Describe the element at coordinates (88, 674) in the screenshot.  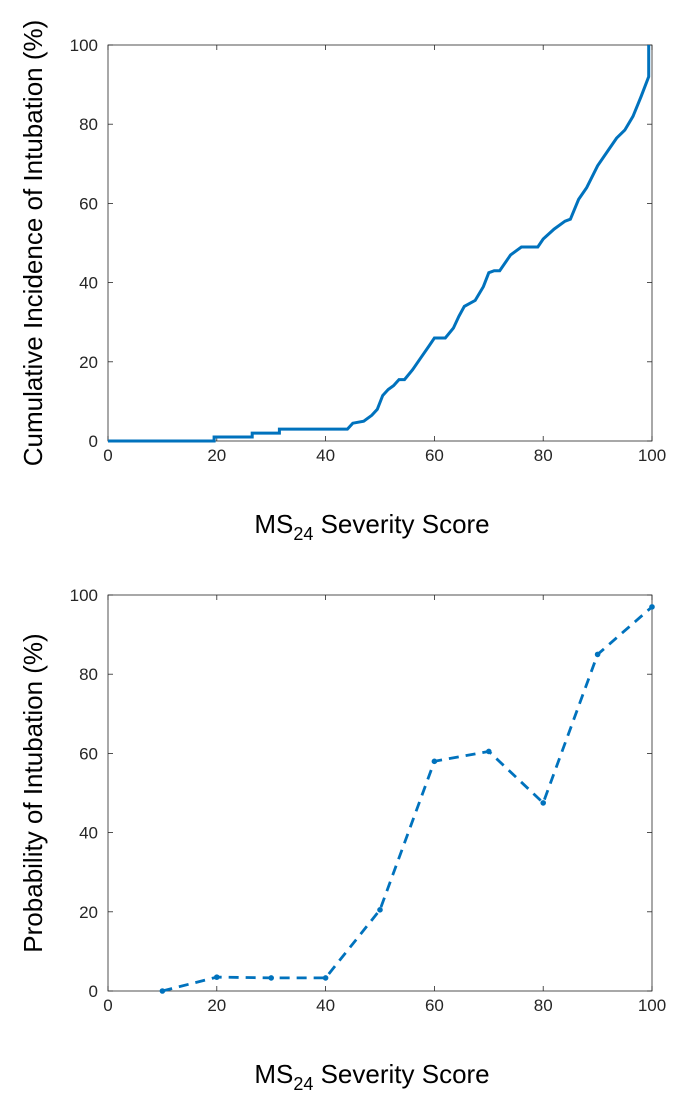
I see `chart2-ytick-label: 80` at that location.